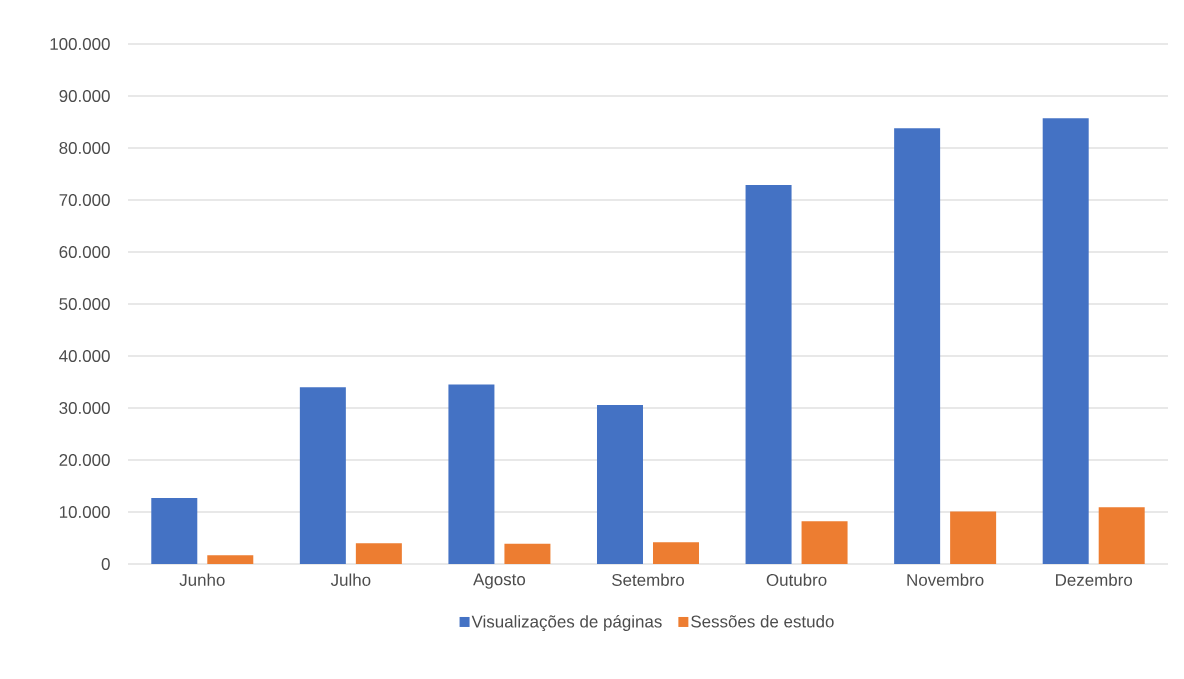 The width and height of the screenshot is (1184, 679). Describe the element at coordinates (84, 148) in the screenshot. I see `y-tick-label: 80.000` at that location.